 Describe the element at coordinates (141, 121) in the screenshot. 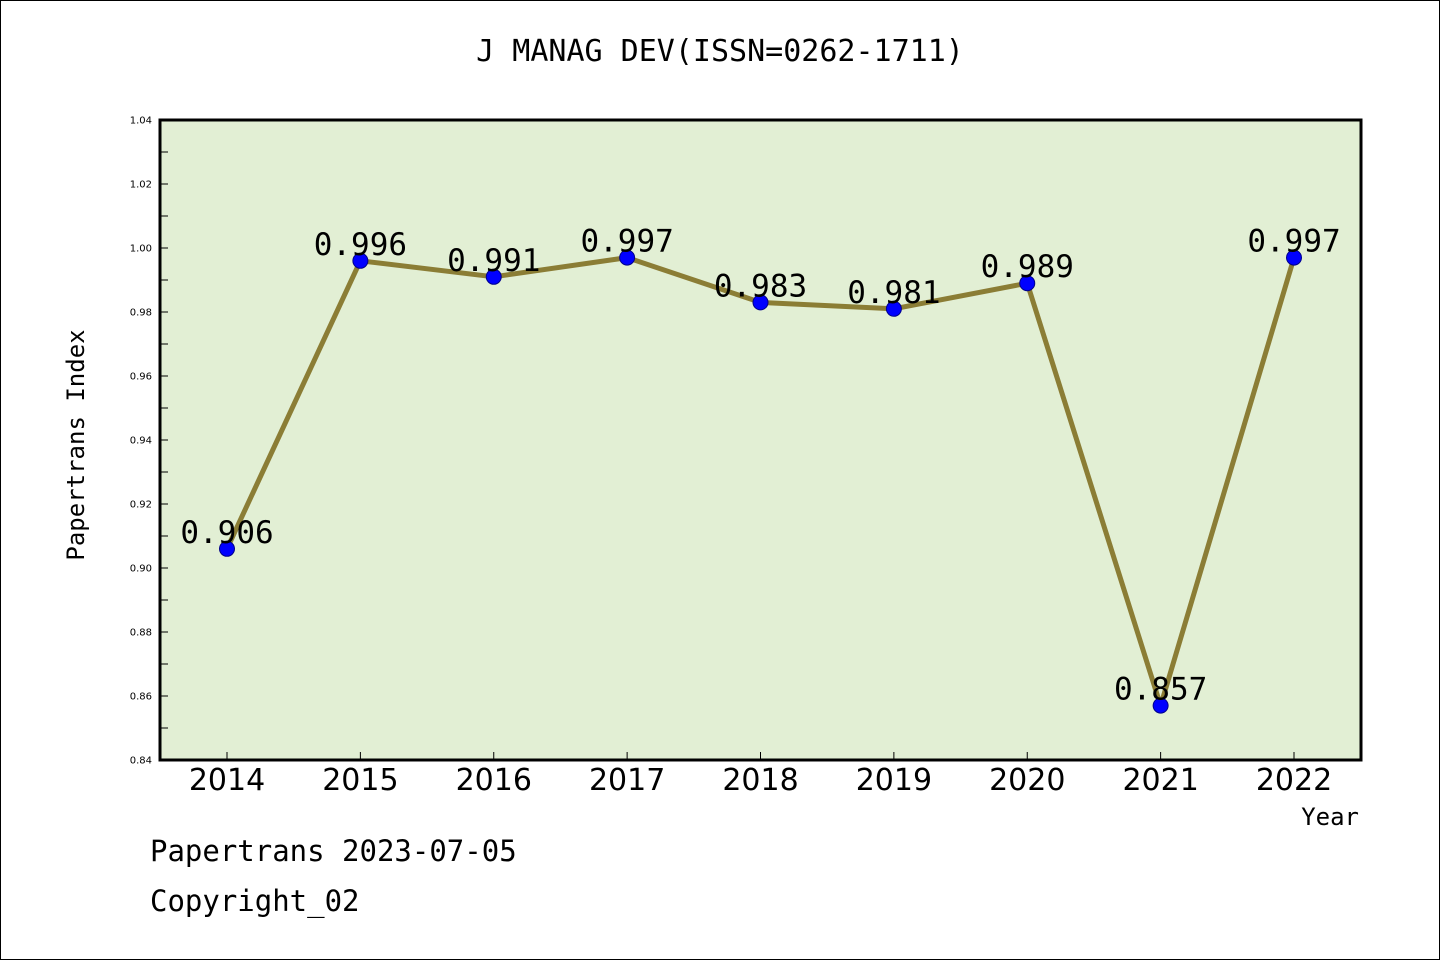

I see `y-tick-label: 1.04` at that location.